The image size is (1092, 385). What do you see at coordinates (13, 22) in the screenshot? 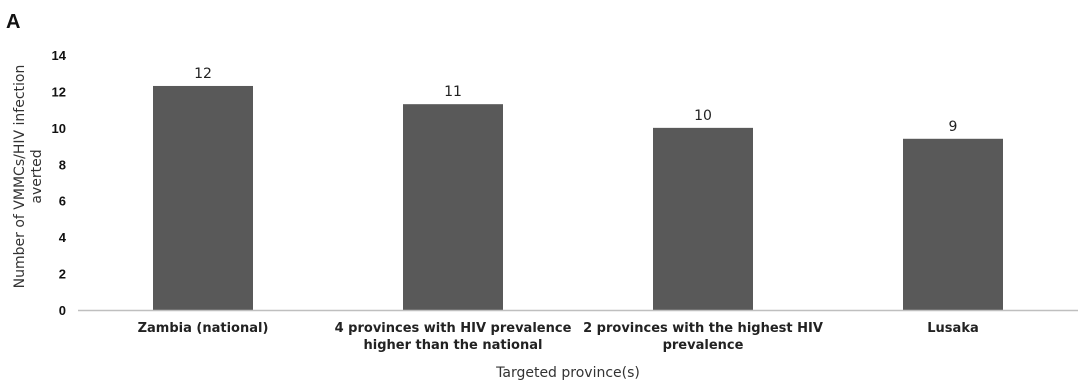
I see `panel-label: A` at bounding box center [13, 22].